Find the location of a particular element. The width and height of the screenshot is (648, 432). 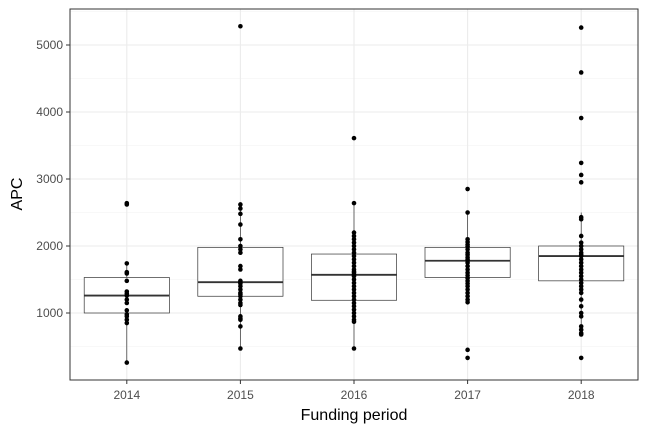

x-tick-label: 2018 is located at coordinates (581, 395).